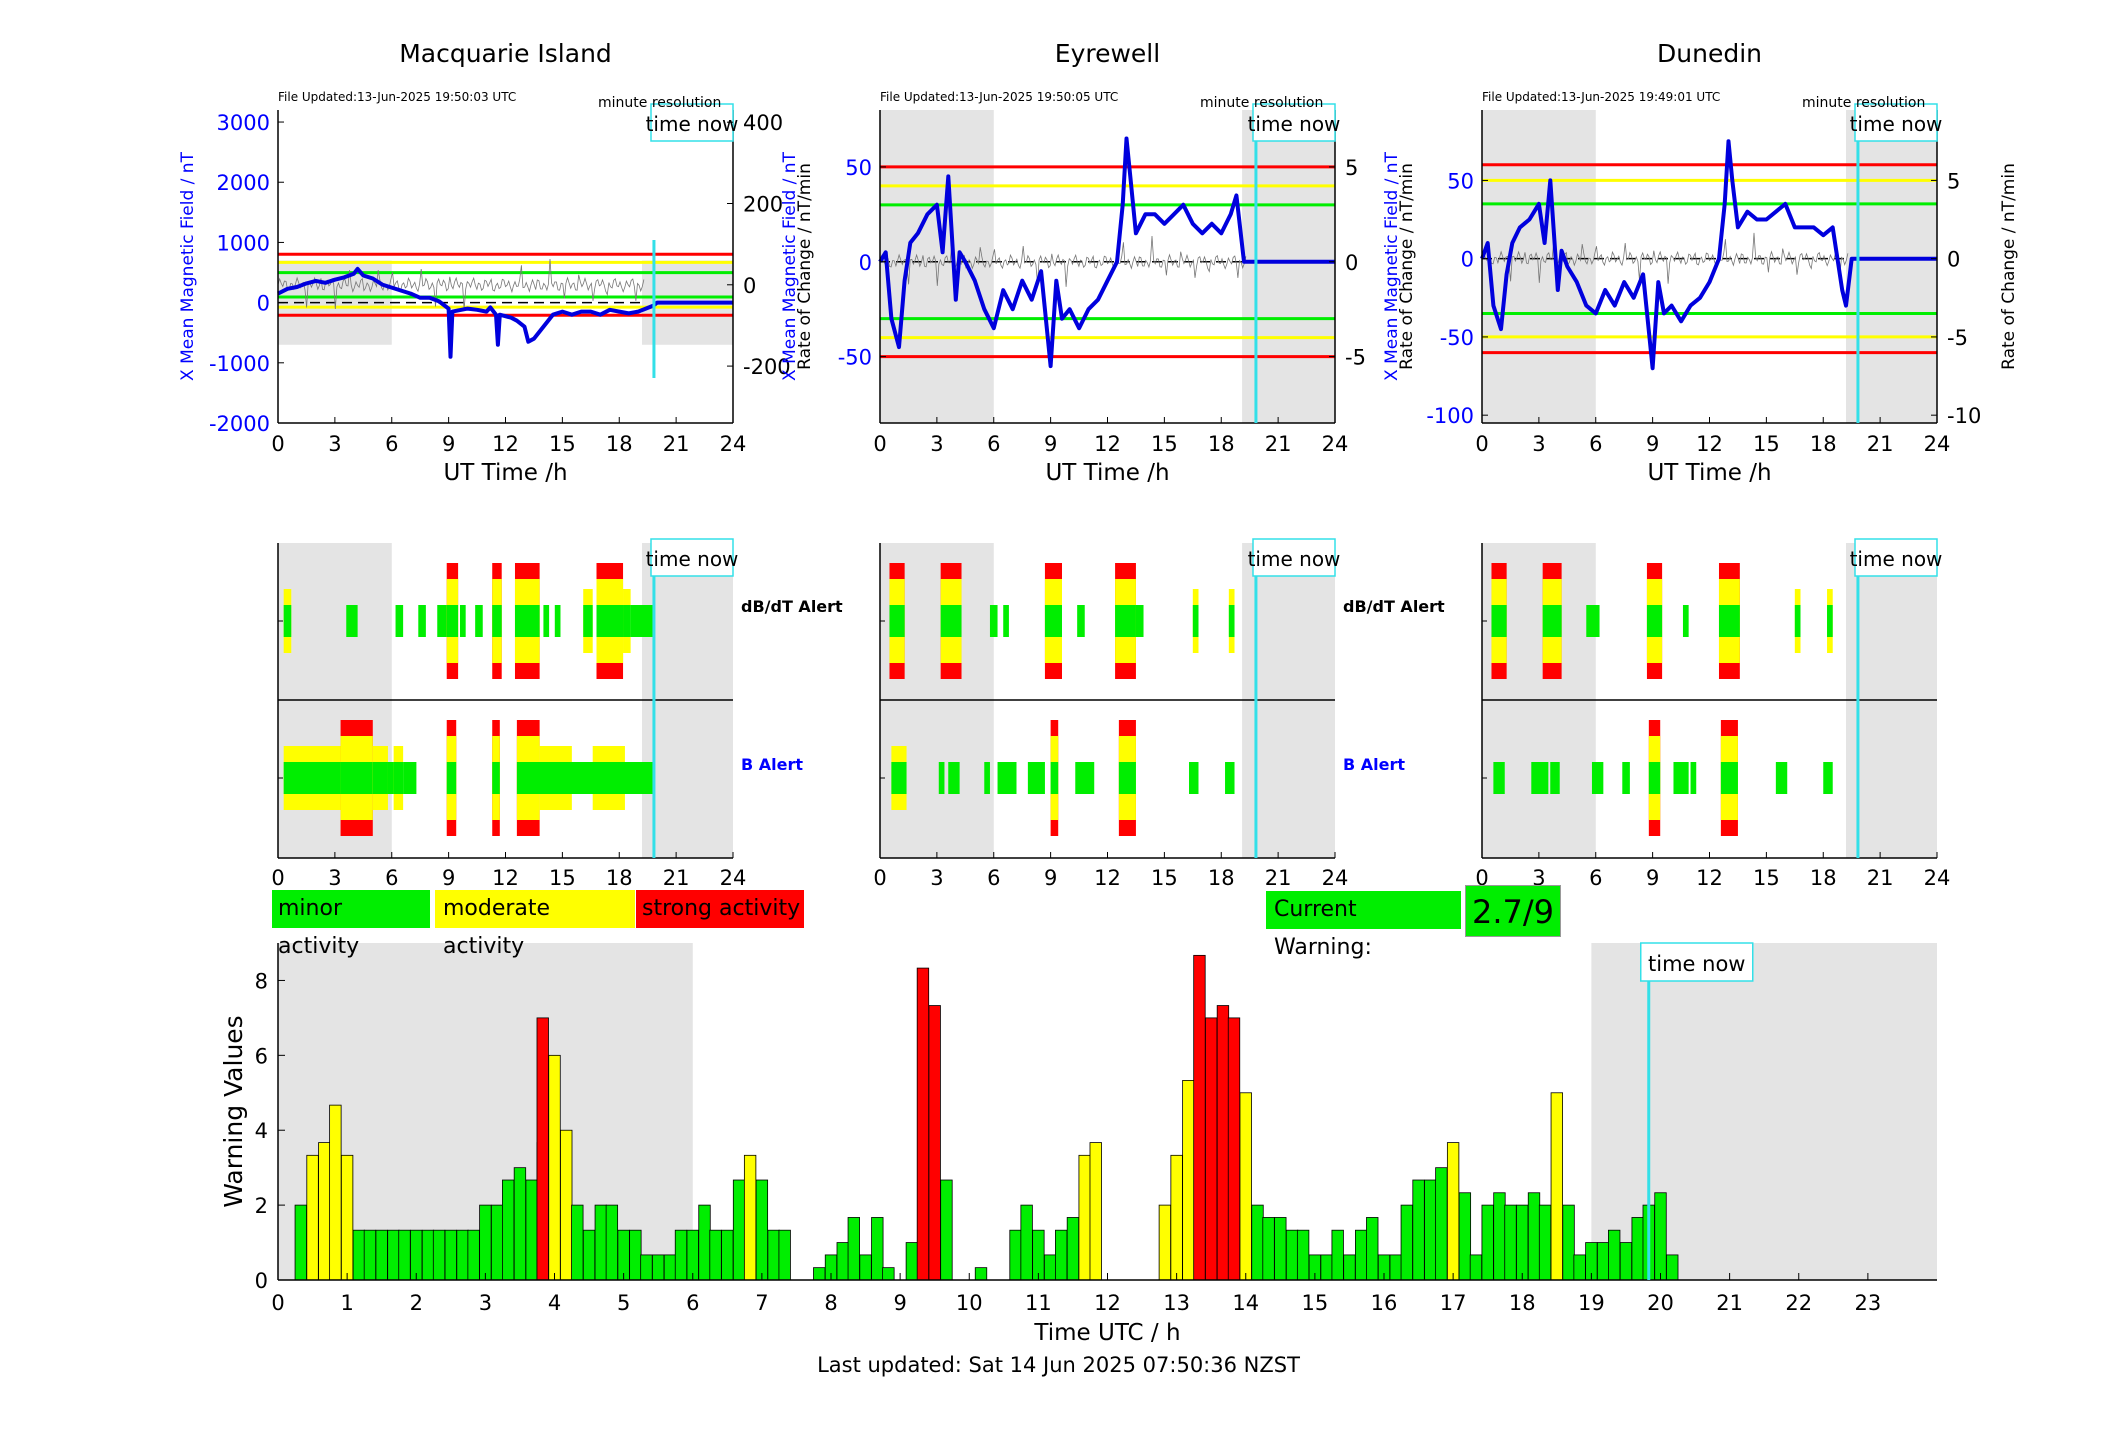 The image size is (2117, 1437). Describe the element at coordinates (1392, 266) in the screenshot. I see `y-axis-label-left: X Mean Magnetic Field / nT` at that location.